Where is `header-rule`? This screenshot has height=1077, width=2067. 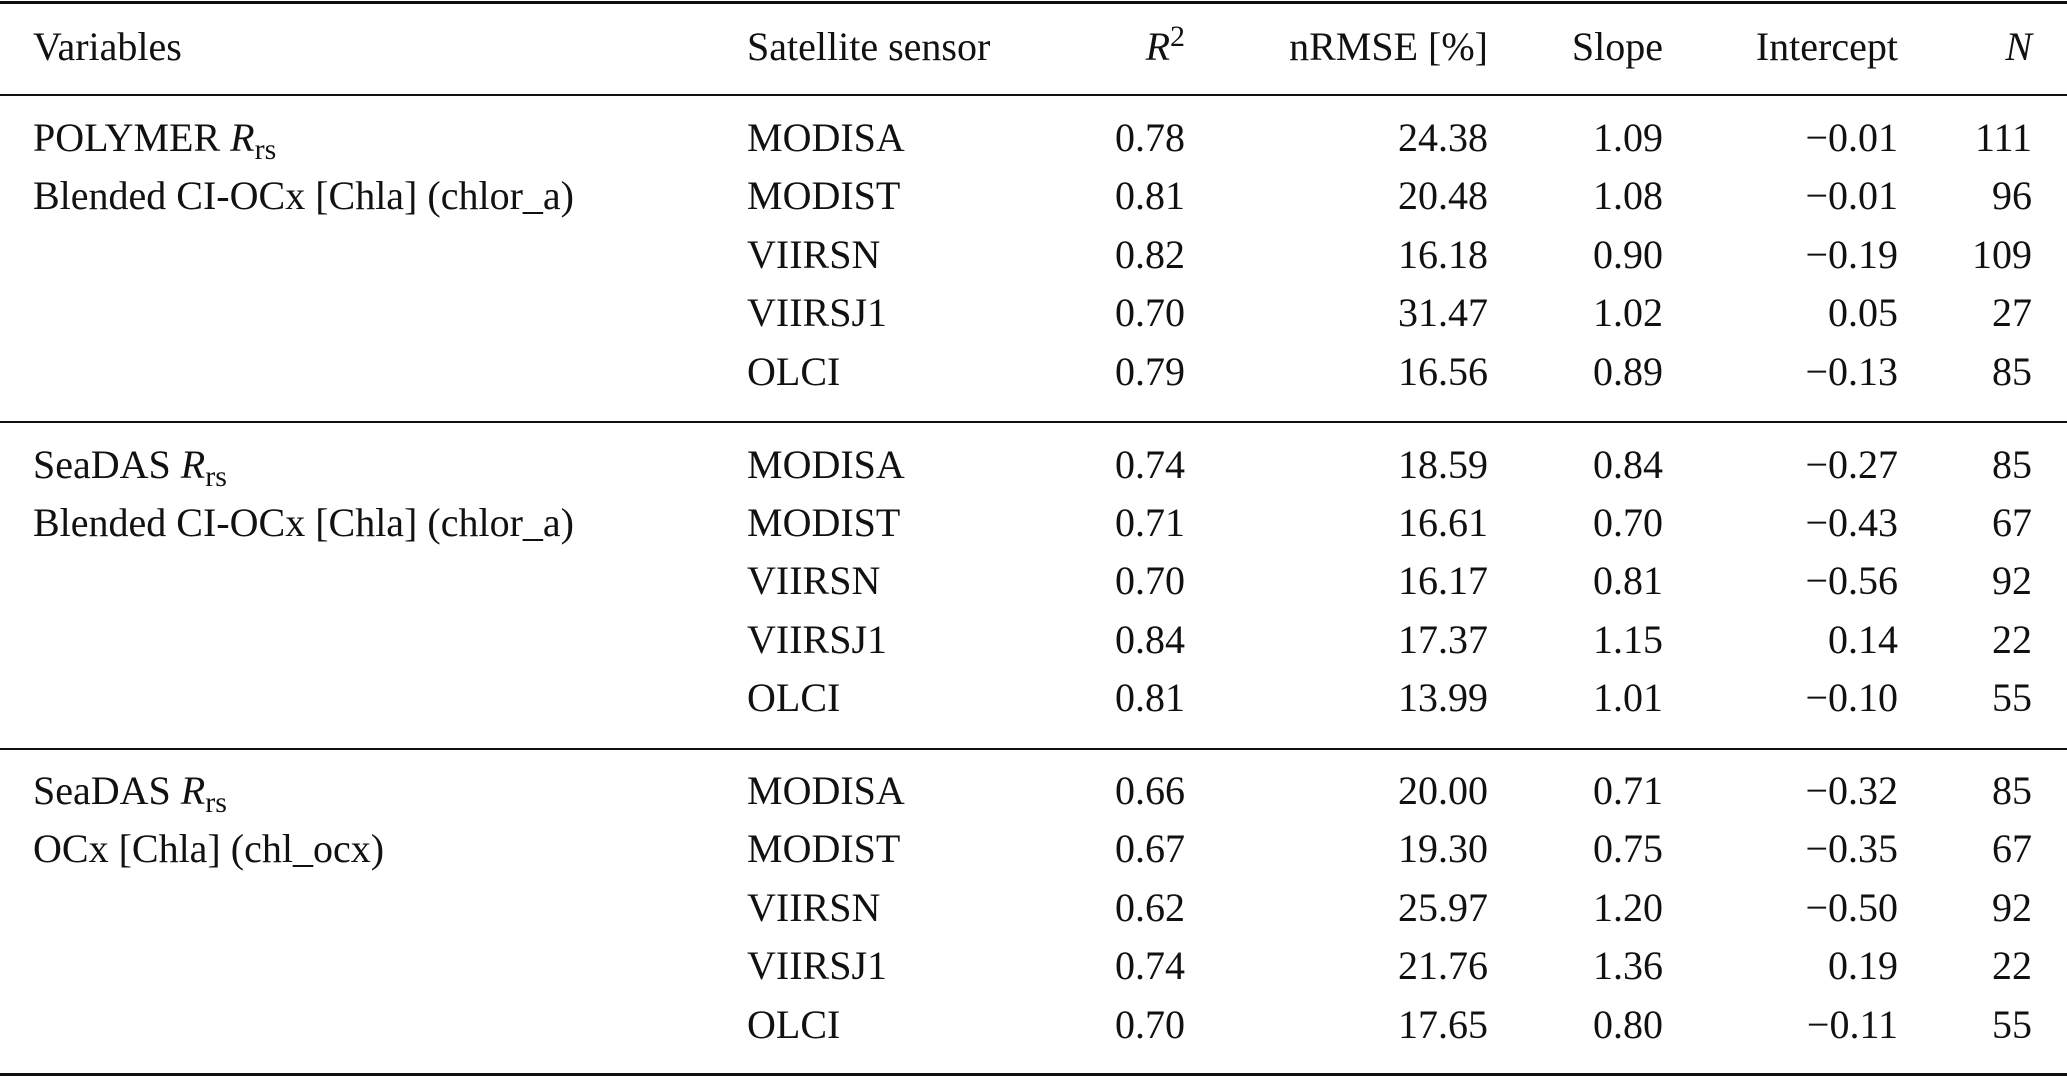
header-rule is located at coordinates (1033, 95).